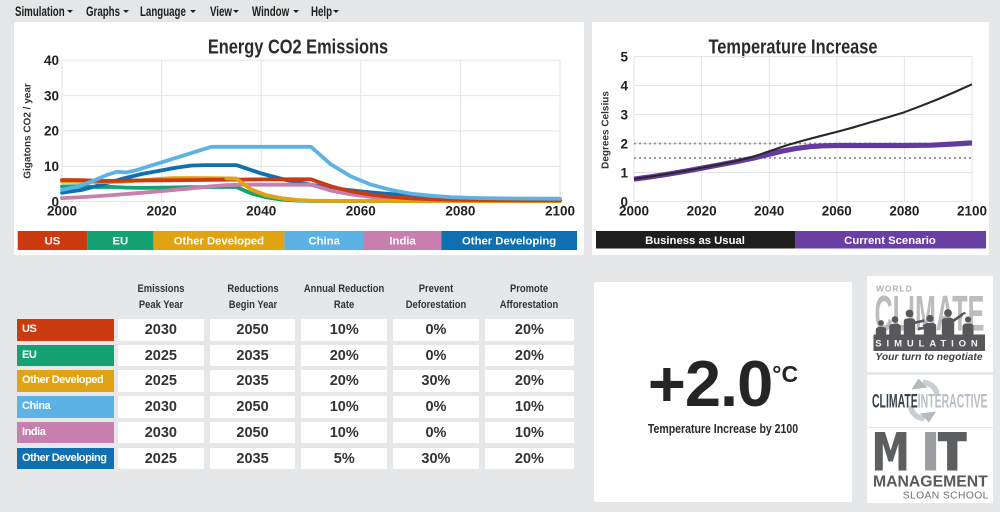  Describe the element at coordinates (695, 241) in the screenshot. I see `svg-text: Business as Usual` at that location.